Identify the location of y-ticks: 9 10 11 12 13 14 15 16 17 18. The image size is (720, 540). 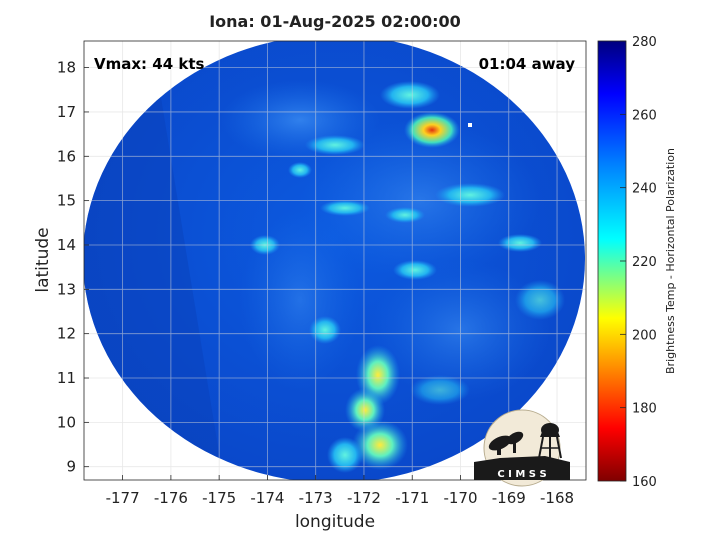
(73, 267).